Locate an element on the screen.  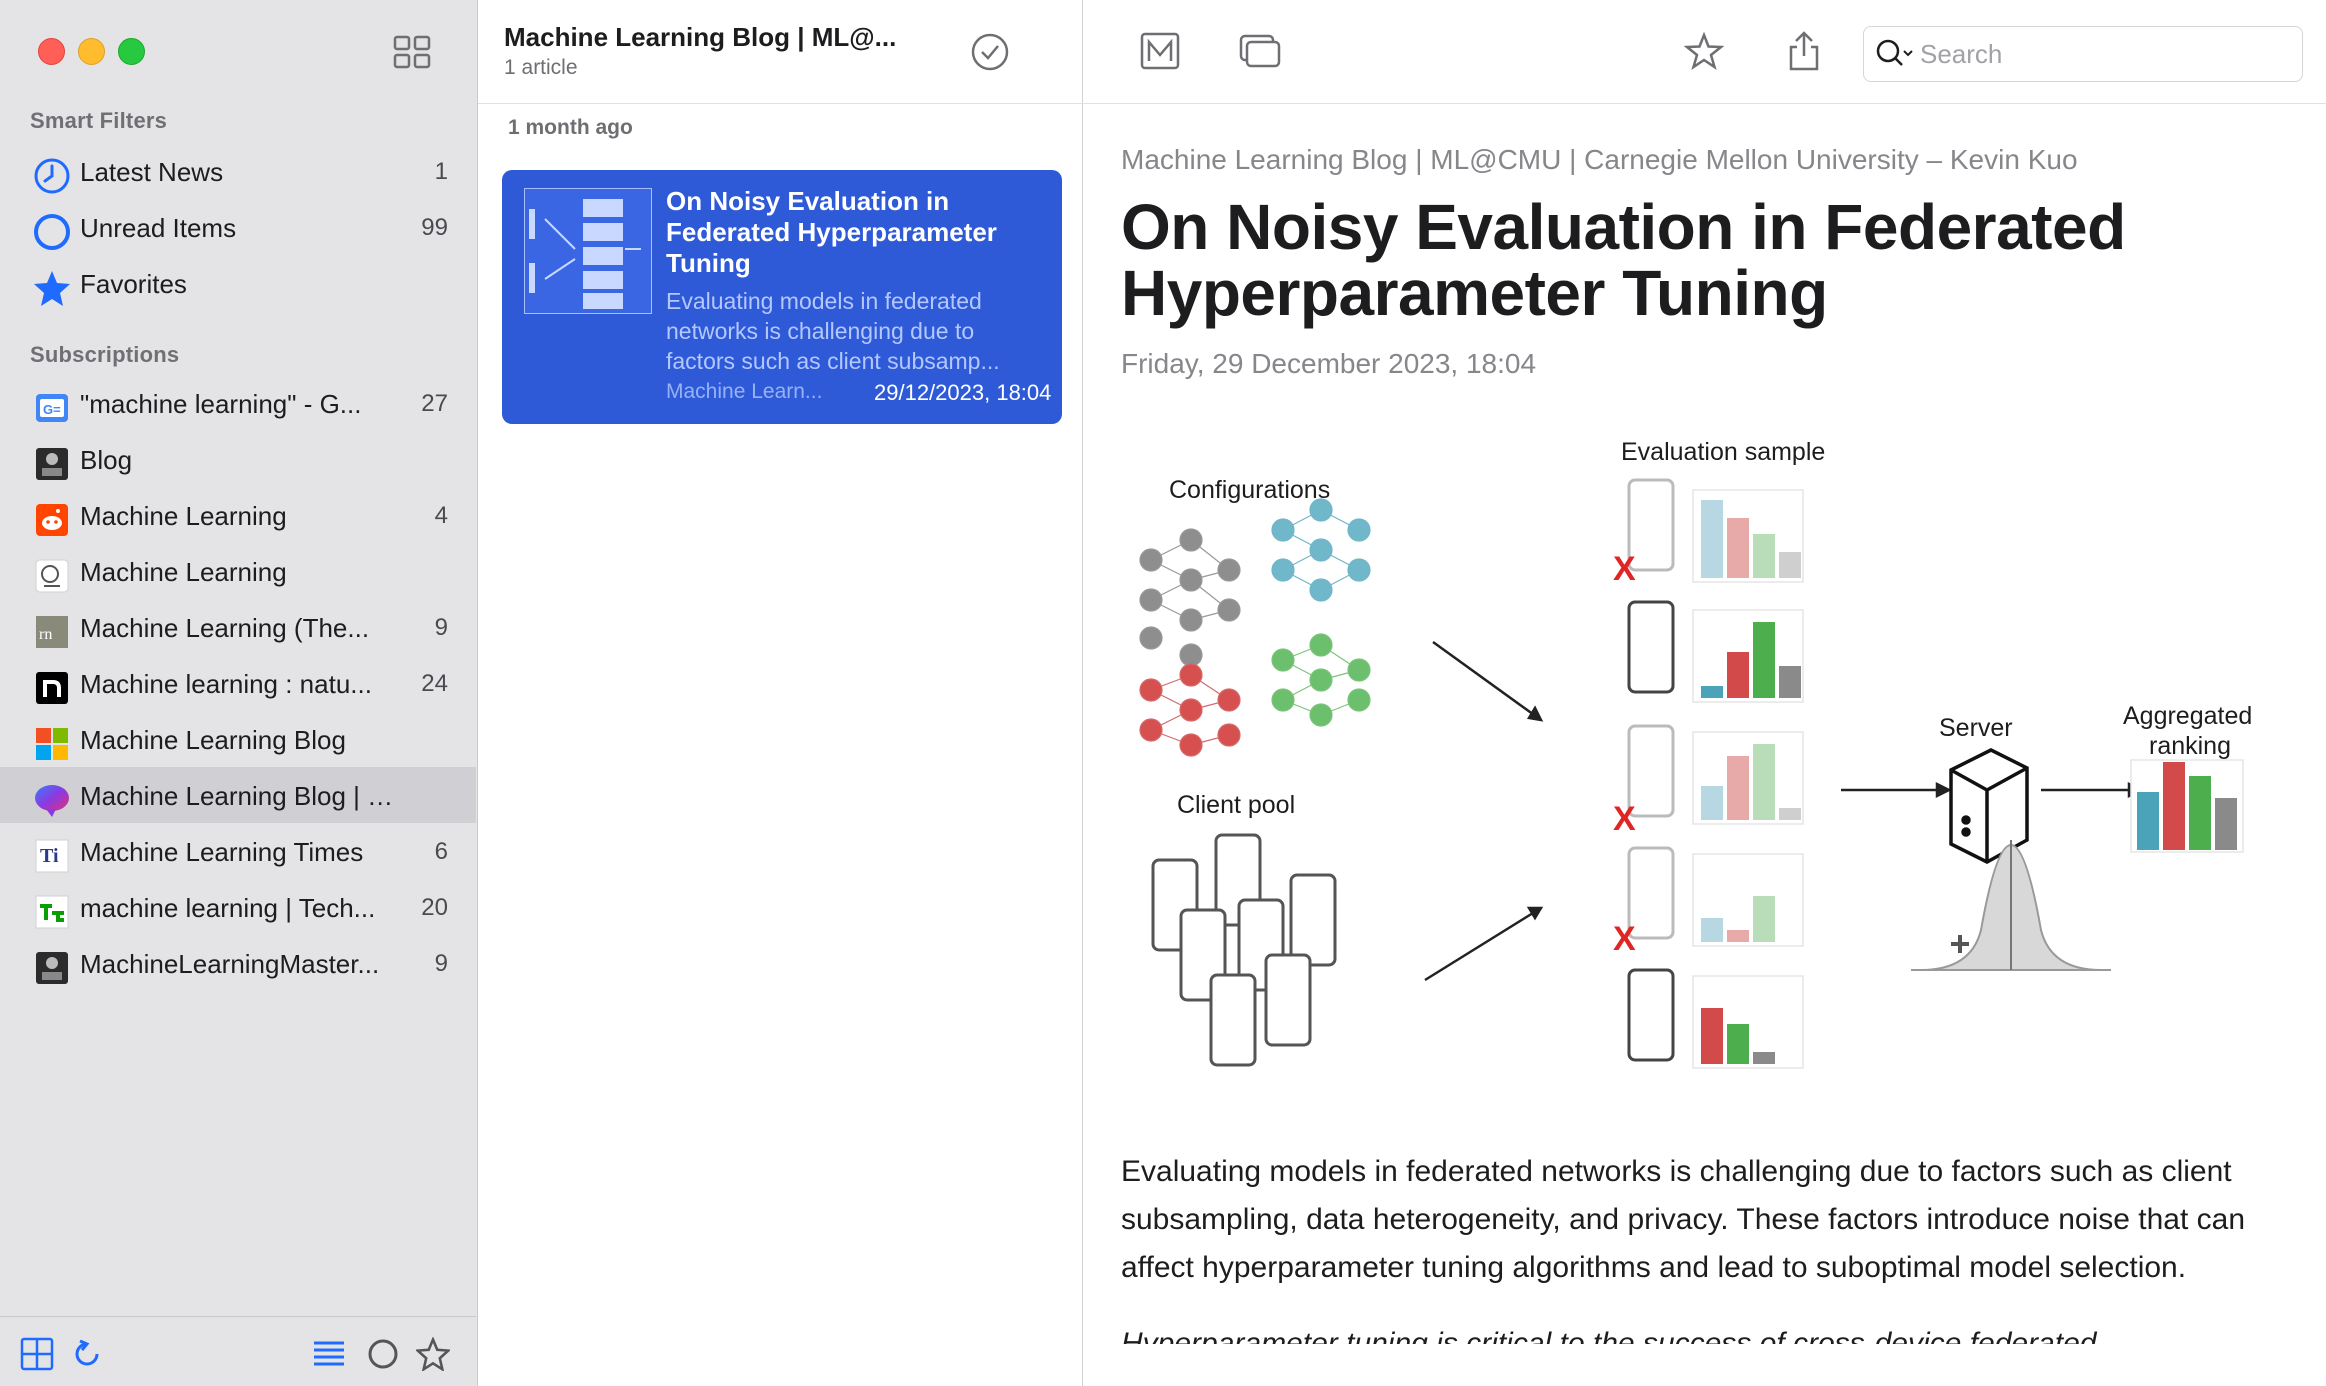
reader-toolbar is located at coordinates (1704, 52).